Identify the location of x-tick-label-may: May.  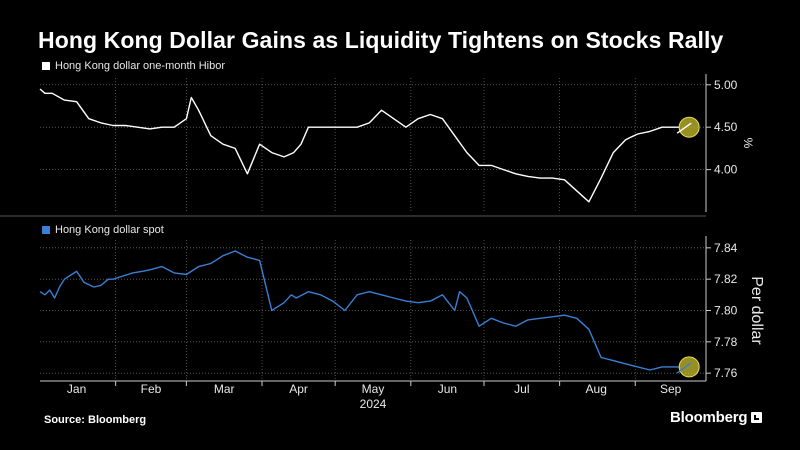
(373, 389).